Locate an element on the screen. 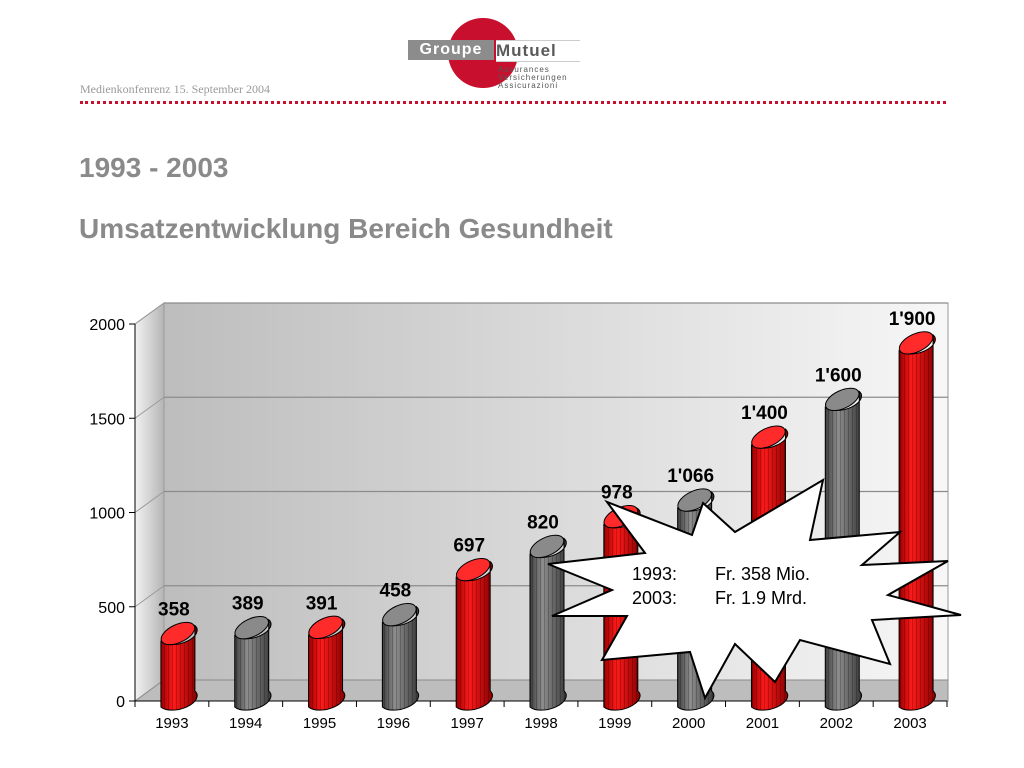  bar-value-label: 978 is located at coordinates (617, 493).